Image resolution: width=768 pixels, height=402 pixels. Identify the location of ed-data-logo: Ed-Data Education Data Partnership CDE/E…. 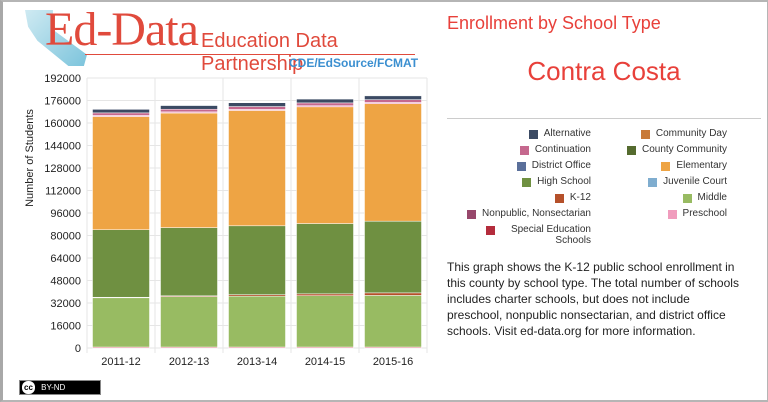
(216, 39).